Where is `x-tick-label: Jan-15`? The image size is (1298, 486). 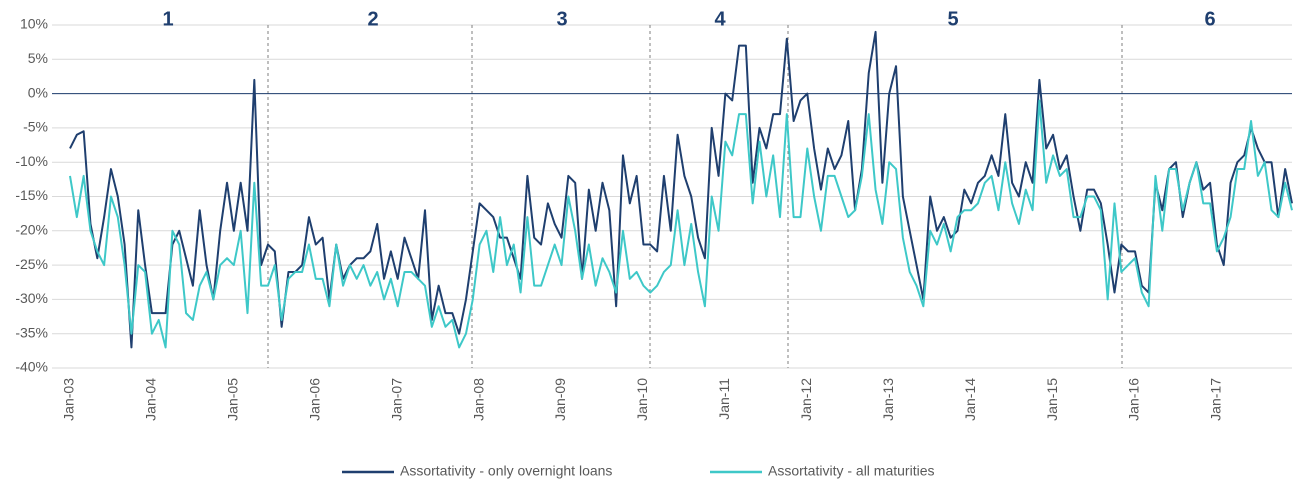
x-tick-label: Jan-15 is located at coordinates (1052, 399).